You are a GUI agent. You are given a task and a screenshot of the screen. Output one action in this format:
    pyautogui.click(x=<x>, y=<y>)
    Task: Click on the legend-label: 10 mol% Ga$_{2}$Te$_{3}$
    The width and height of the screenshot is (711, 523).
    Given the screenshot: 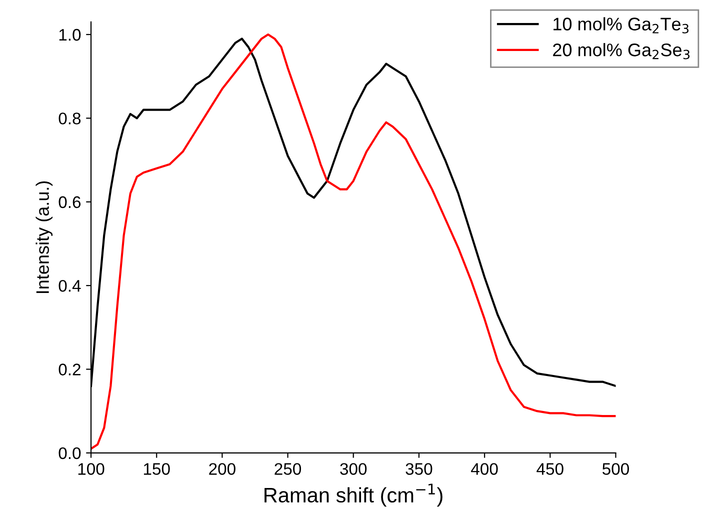 What is the action you would take?
    pyautogui.click(x=621, y=25)
    